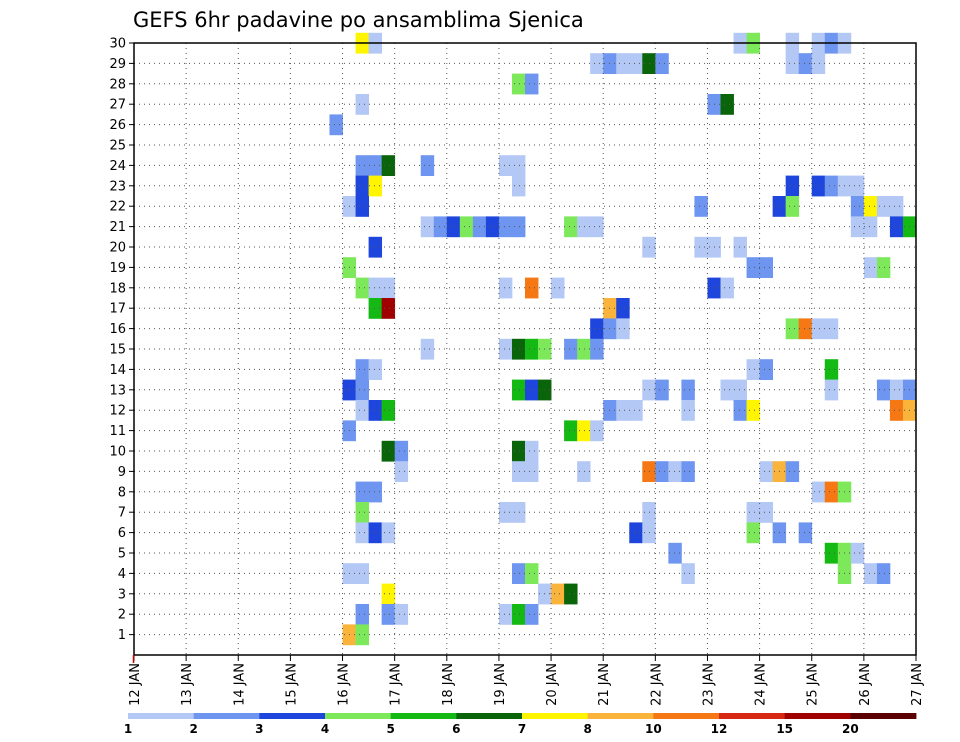 The height and width of the screenshot is (742, 960). What do you see at coordinates (239, 684) in the screenshot?
I see `x-tick-label: 14 JAN` at bounding box center [239, 684].